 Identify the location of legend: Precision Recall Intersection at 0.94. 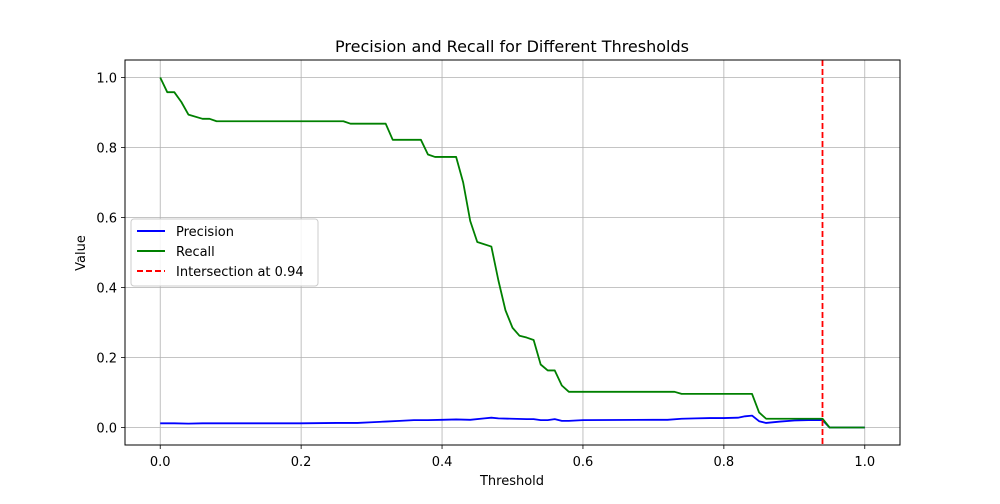
(224, 252).